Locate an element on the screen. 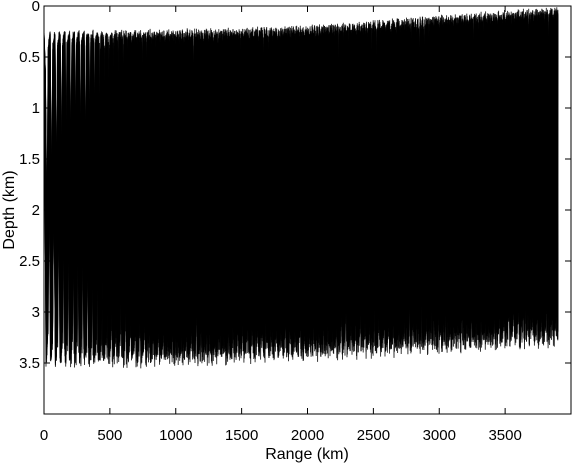 The width and height of the screenshot is (577, 466). y-tick-label: 3.5 is located at coordinates (29, 363).